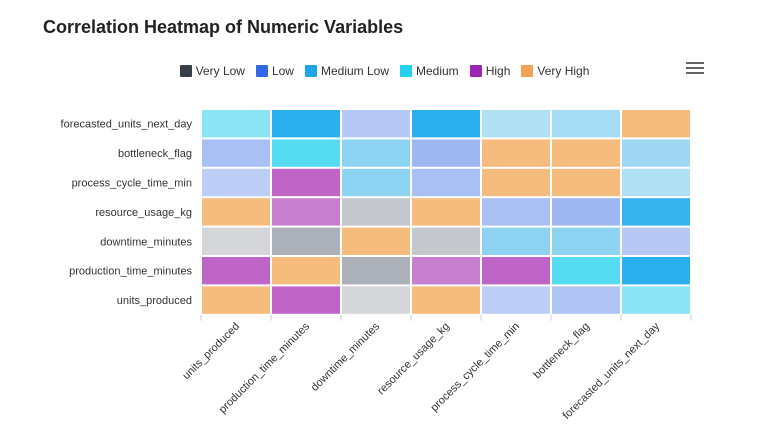  I want to click on legend-item: Very Low, so click(212, 71).